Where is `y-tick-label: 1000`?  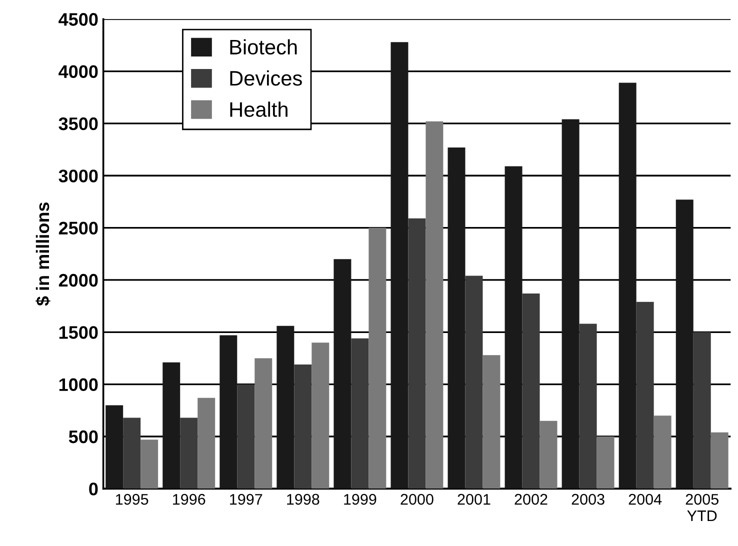
y-tick-label: 1000 is located at coordinates (78, 385).